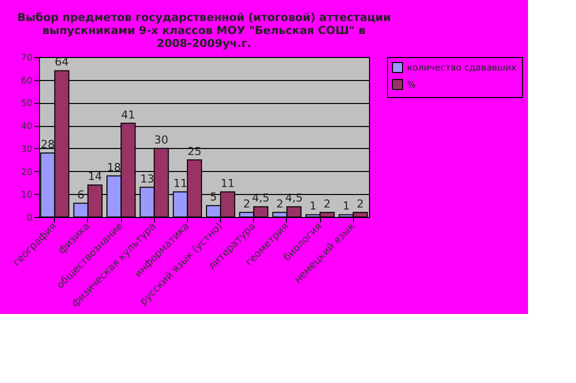  I want to click on data-label: 14, so click(95, 176).